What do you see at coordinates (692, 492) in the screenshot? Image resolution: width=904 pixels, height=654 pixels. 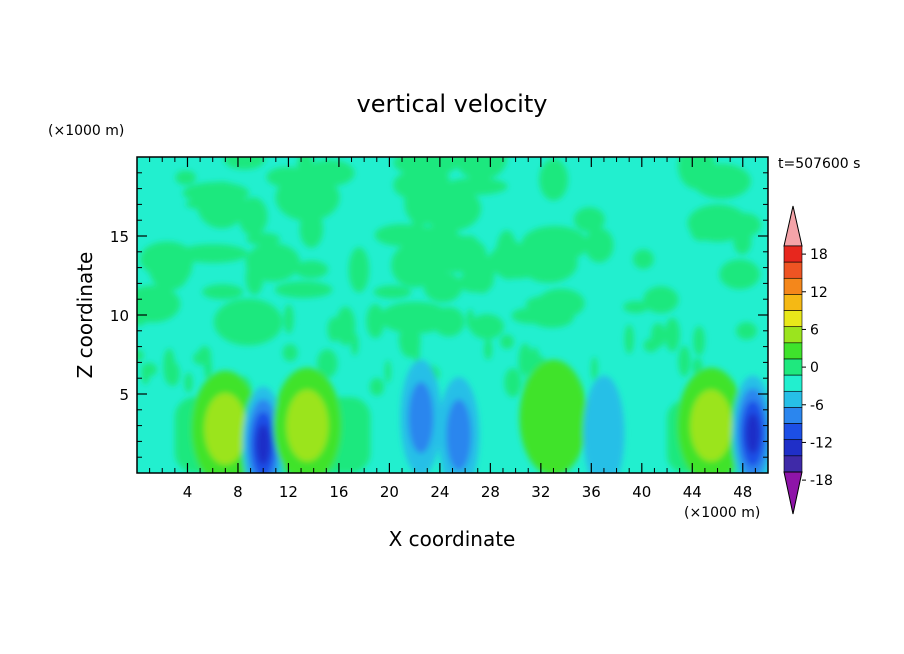 I see `x-tick-label: 44` at bounding box center [692, 492].